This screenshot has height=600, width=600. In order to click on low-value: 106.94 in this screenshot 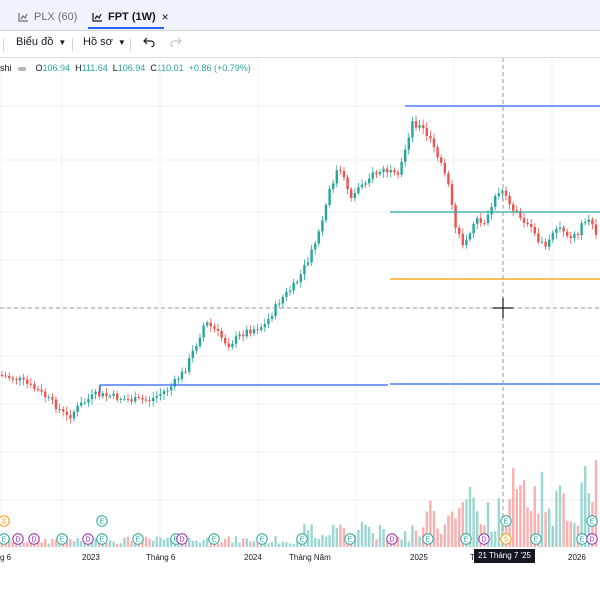, I will do `click(131, 68)`.